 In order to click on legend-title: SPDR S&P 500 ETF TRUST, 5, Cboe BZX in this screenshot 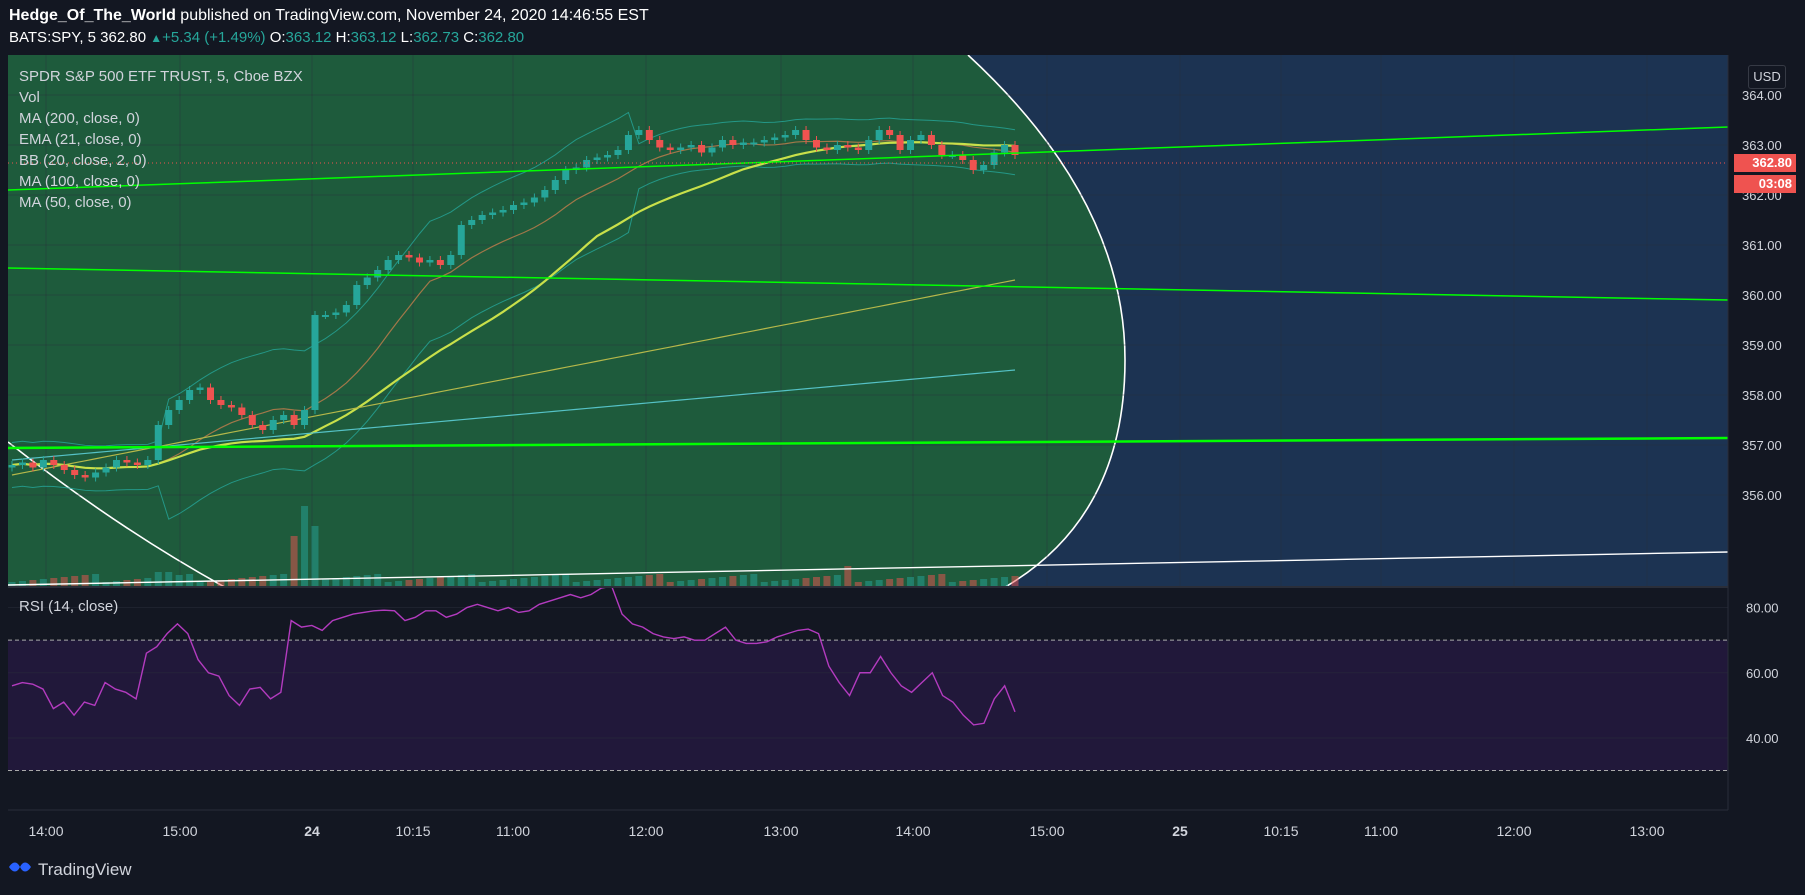, I will do `click(161, 76)`.